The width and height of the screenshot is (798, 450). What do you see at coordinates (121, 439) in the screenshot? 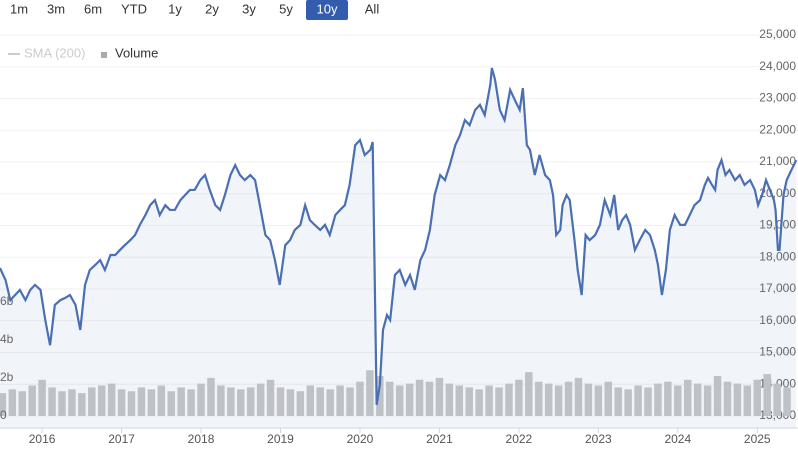
I see `x-tick-label: 2017` at bounding box center [121, 439].